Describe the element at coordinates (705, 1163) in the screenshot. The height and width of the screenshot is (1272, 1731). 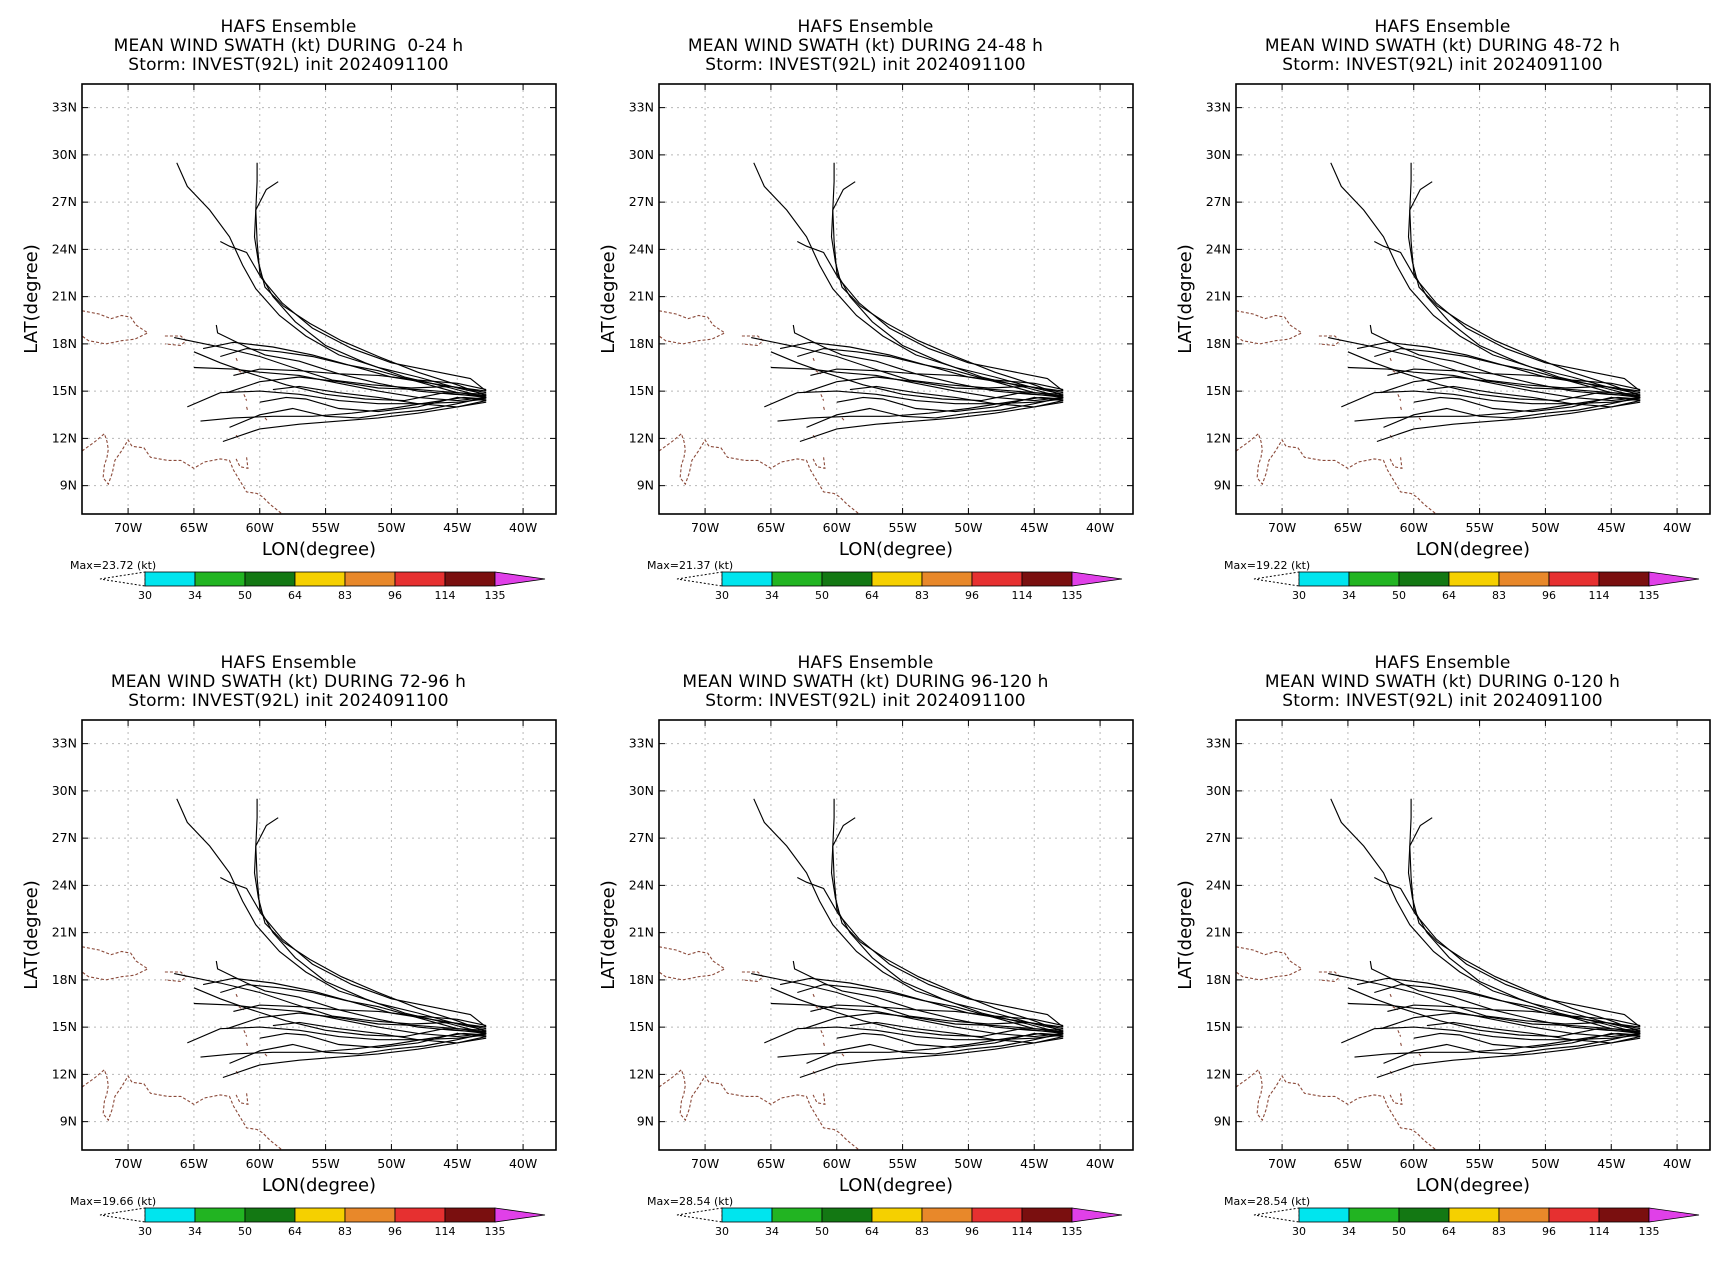
I see `lon-tick-label: 70W` at that location.